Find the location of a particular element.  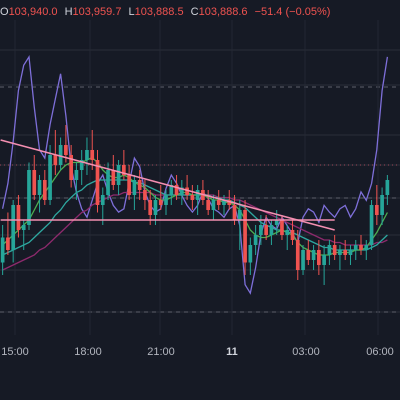

x-tick-label: 06:00 is located at coordinates (380, 352).